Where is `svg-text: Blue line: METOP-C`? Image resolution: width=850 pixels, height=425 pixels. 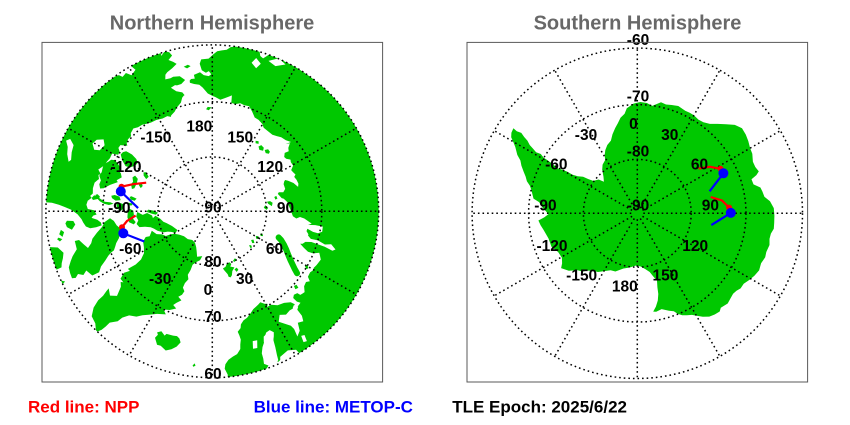
svg-text: Blue line: METOP-C is located at coordinates (333, 407).